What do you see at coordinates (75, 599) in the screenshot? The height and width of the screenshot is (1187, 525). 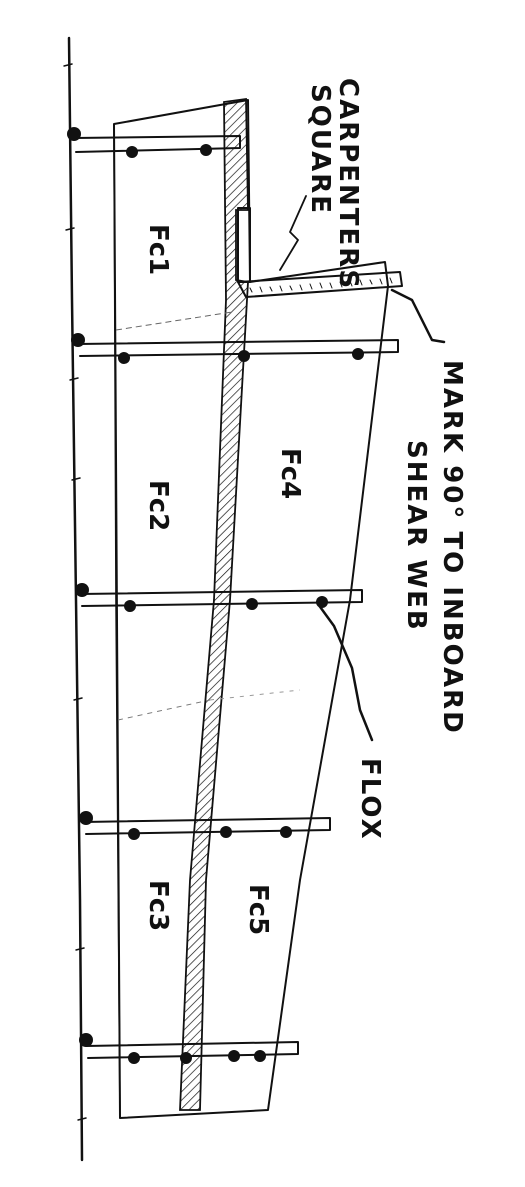 I see `reference-line` at bounding box center [75, 599].